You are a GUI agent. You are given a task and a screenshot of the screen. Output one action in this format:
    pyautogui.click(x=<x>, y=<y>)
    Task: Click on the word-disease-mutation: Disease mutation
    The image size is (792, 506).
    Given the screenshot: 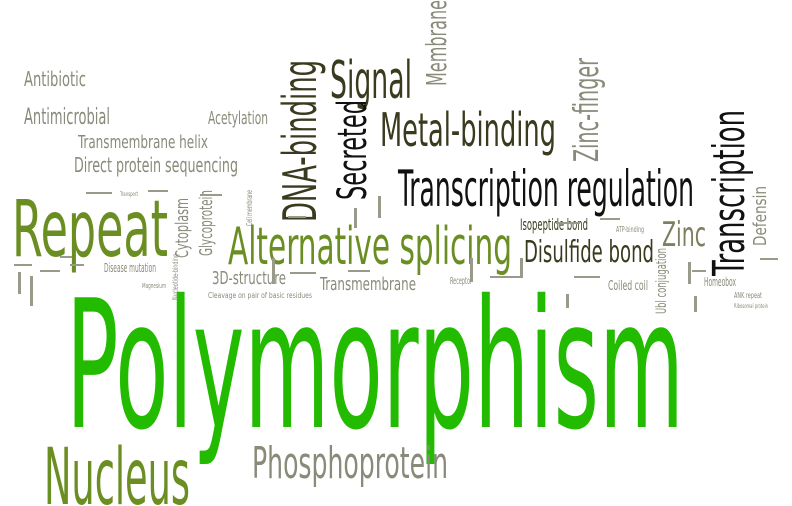 What is the action you would take?
    pyautogui.click(x=130, y=268)
    